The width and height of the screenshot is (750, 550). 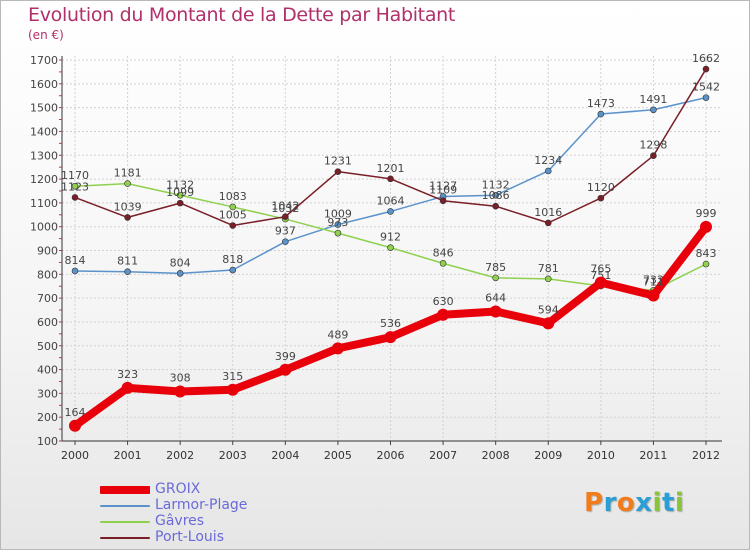 What do you see at coordinates (47, 393) in the screenshot?
I see `y-tick-label: 300` at bounding box center [47, 393].